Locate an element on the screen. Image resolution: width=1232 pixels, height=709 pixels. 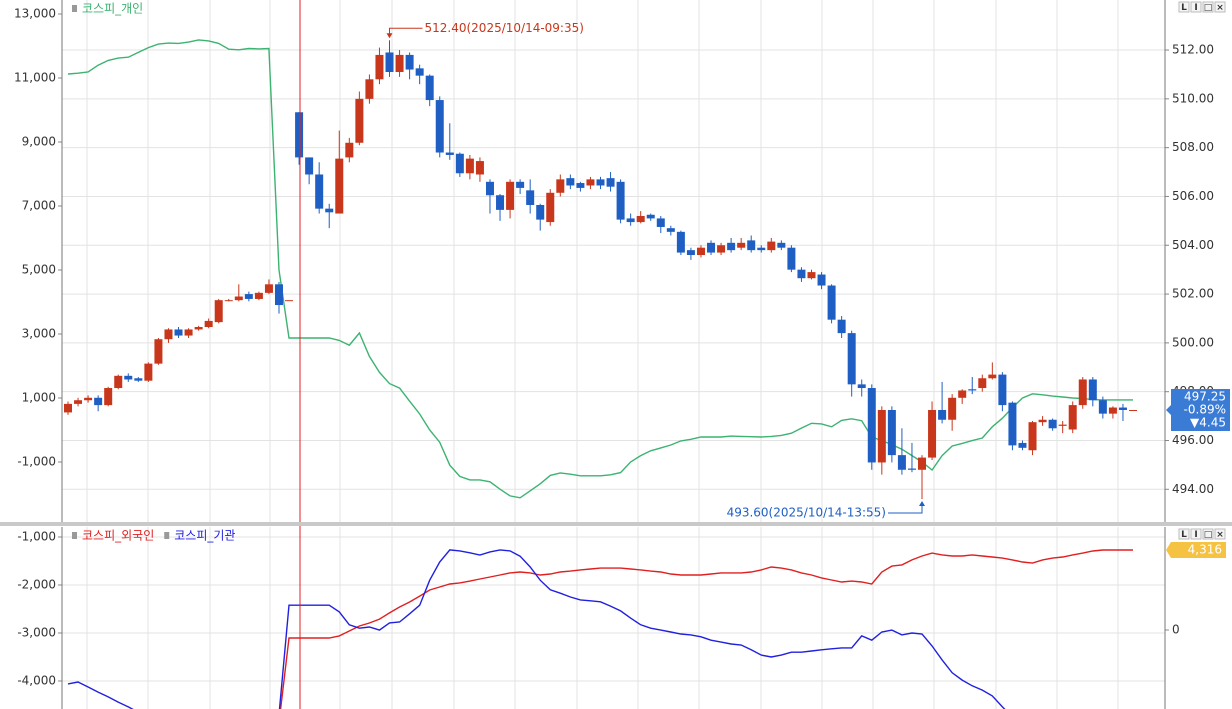
price-tag is located at coordinates (1198, 409).